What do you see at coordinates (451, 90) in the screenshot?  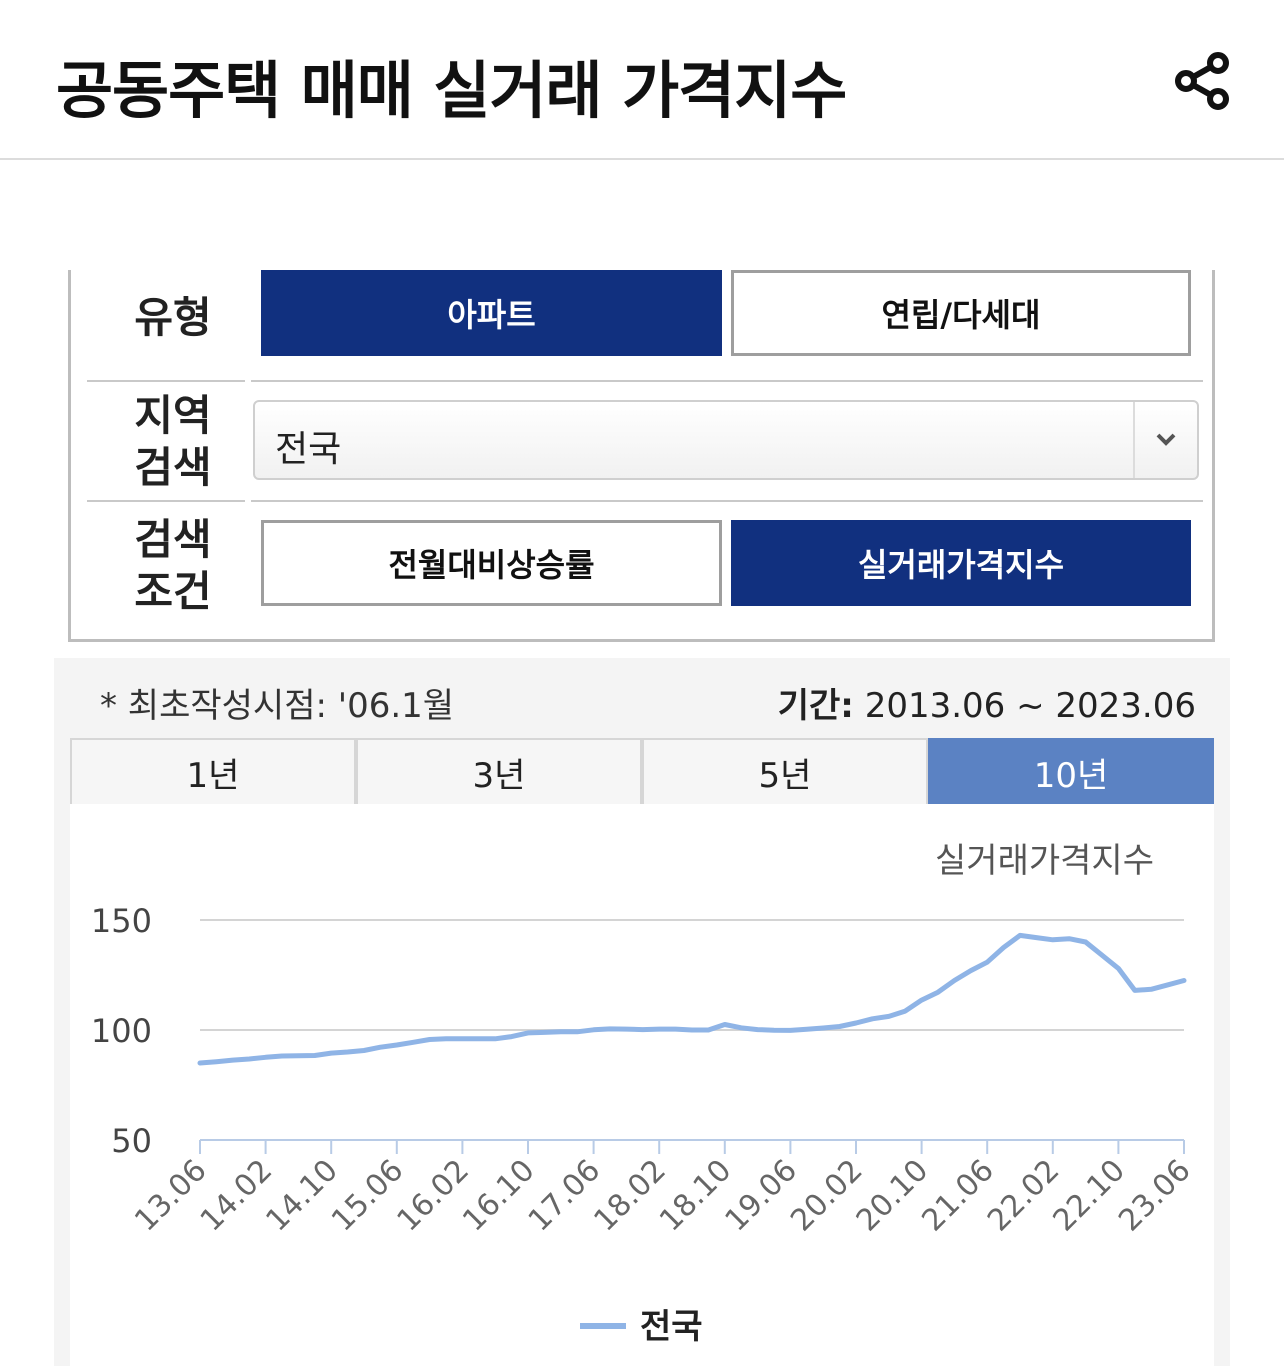 I see `page-title: 공동주택 매매 실거래 가격지수` at bounding box center [451, 90].